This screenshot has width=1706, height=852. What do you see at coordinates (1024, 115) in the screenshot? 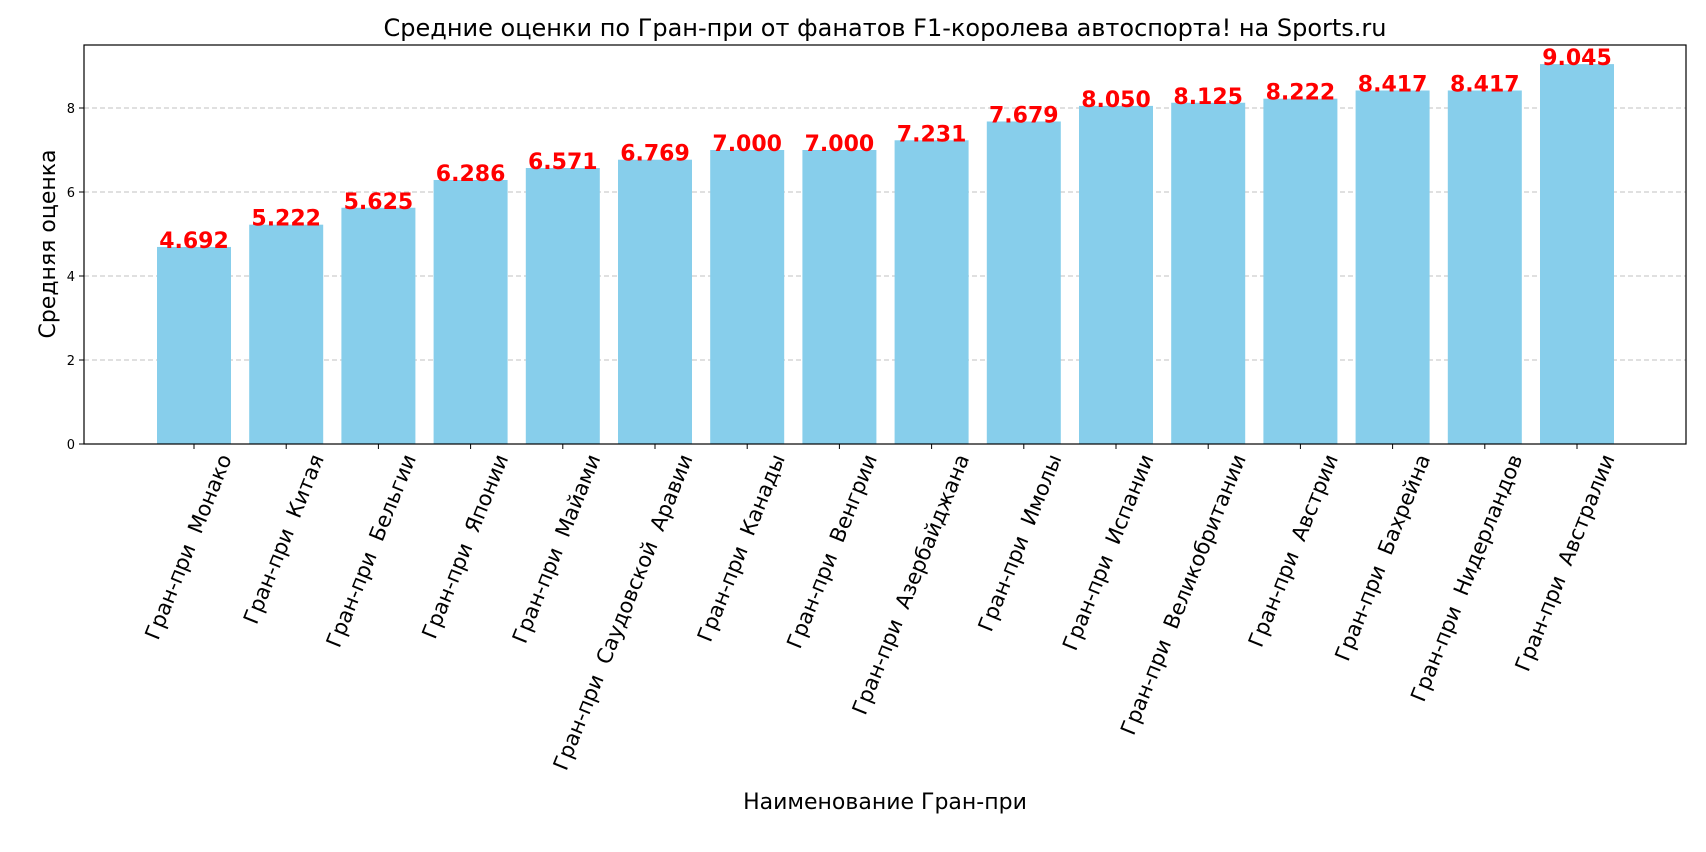
I see `bar-value-label: 7.679` at bounding box center [1024, 115].